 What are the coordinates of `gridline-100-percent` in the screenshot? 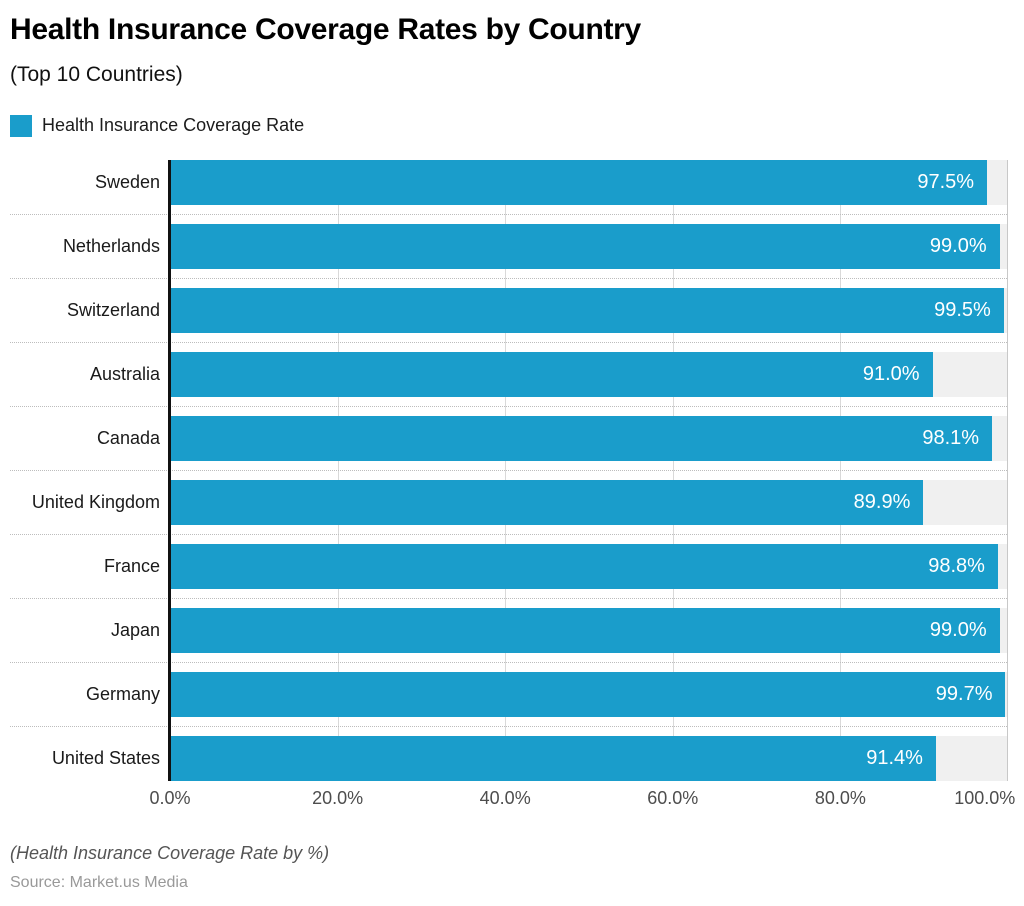 It's located at (1007, 470).